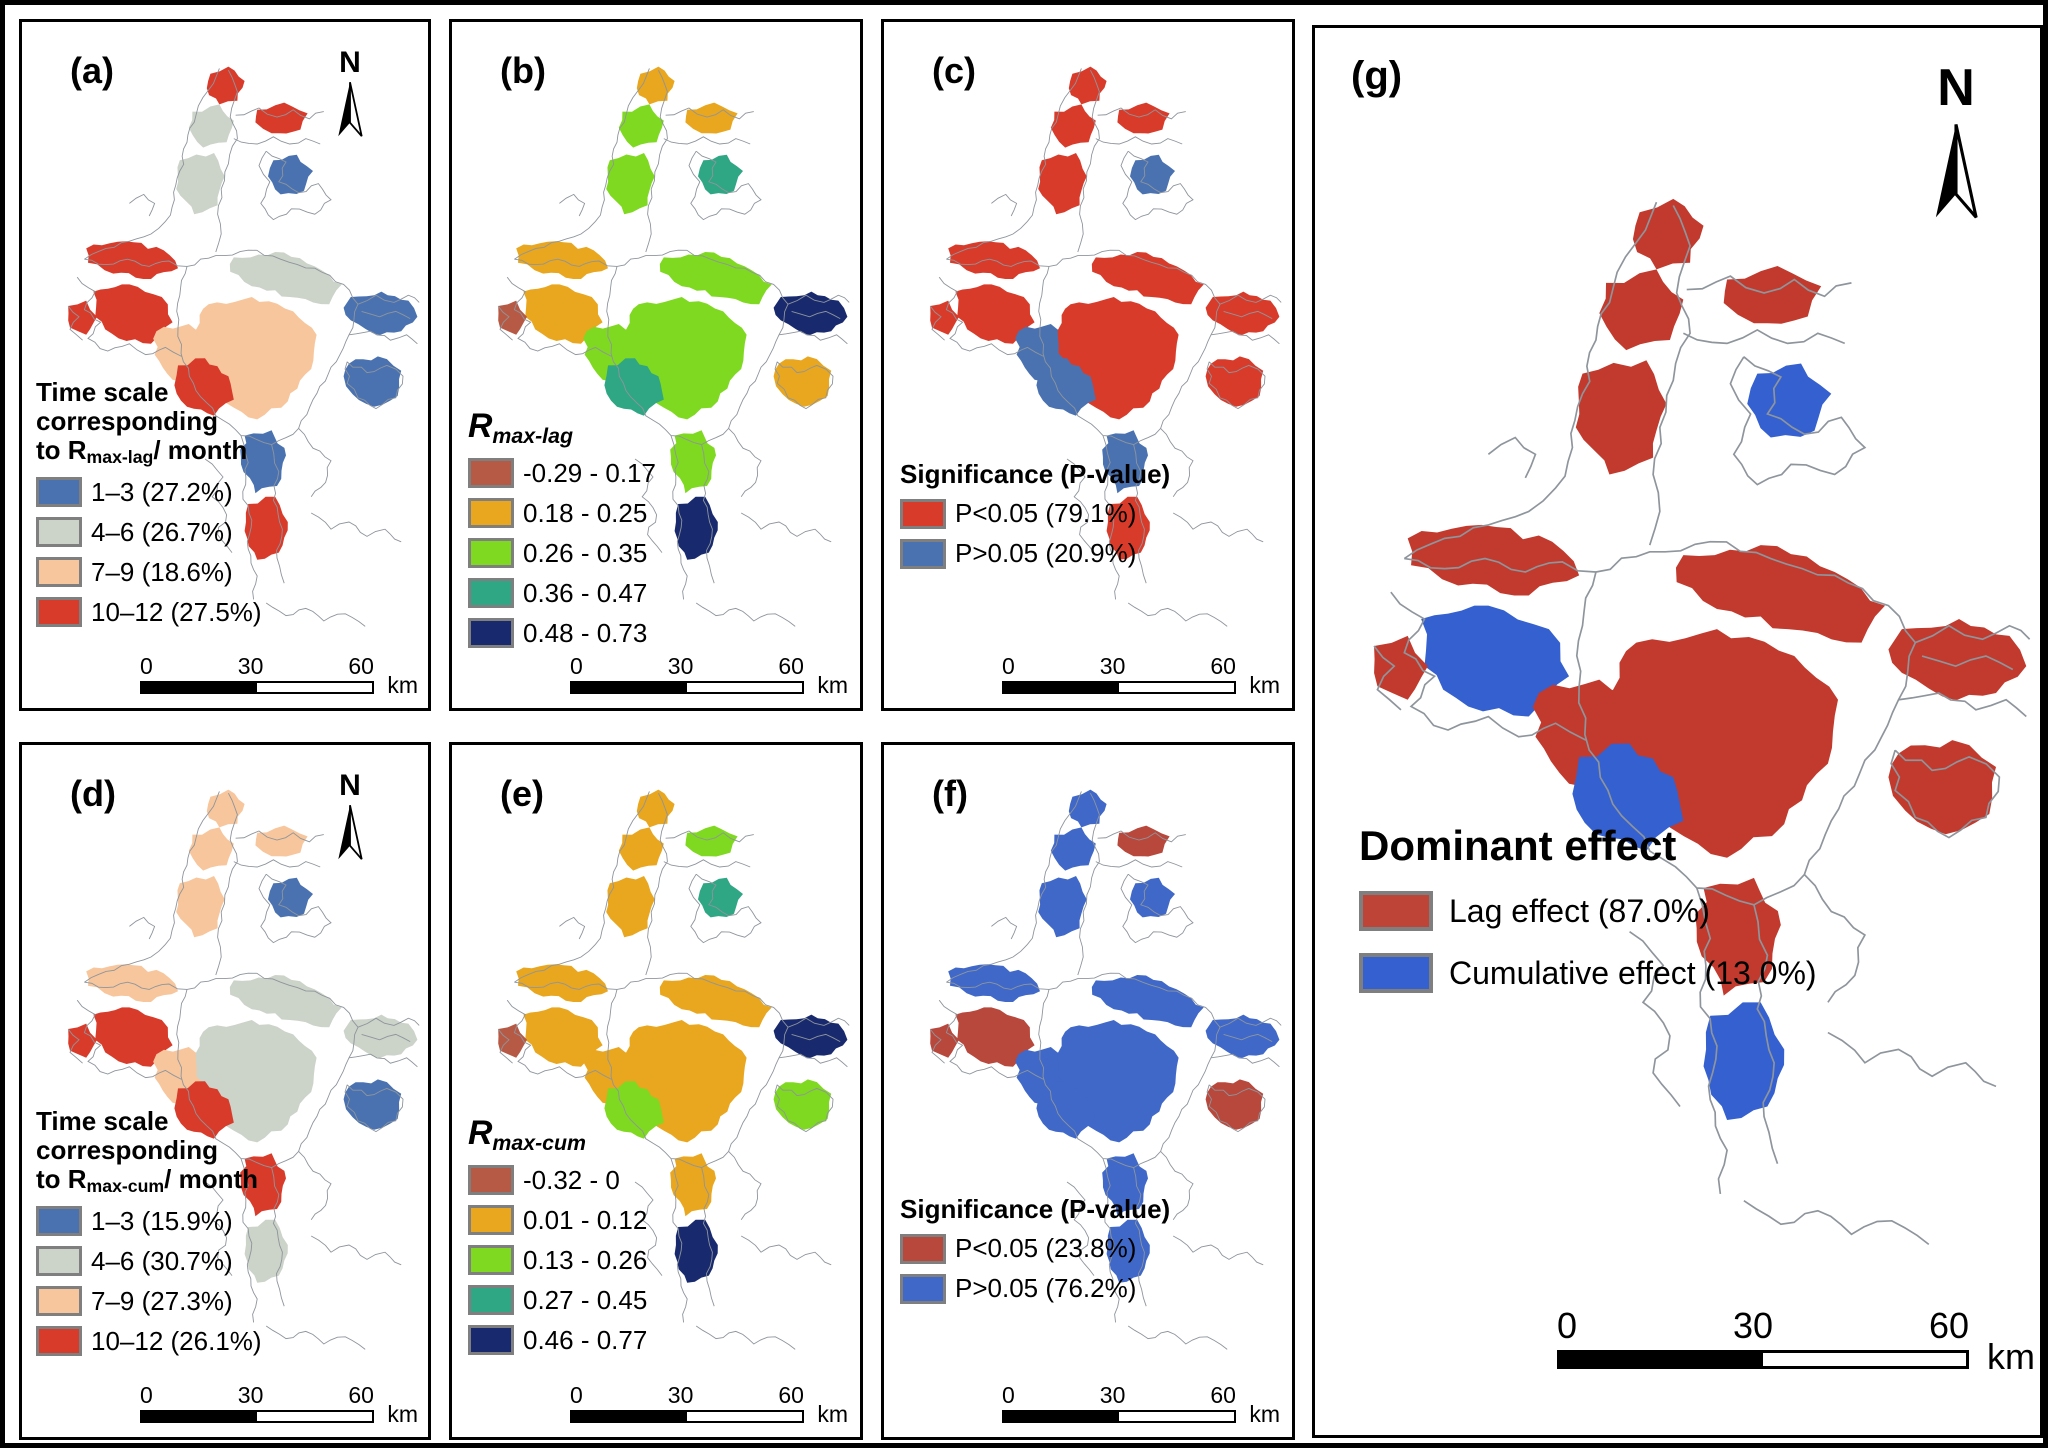 Image resolution: width=2048 pixels, height=1448 pixels. What do you see at coordinates (1035, 533) in the screenshot?
I see `legend-items: P<0.05 (79.1%) P>0.05 (20.9%)` at bounding box center [1035, 533].